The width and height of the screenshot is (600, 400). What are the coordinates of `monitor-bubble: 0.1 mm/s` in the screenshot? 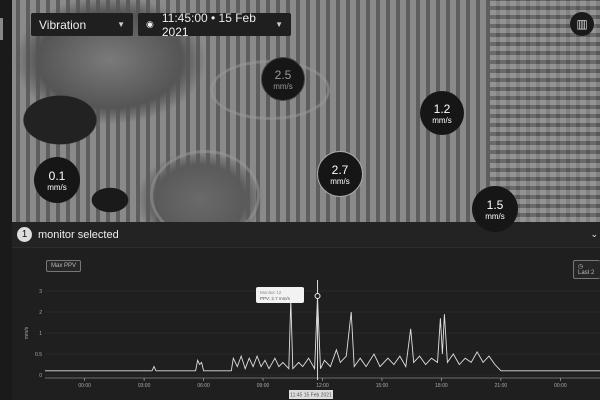 It's located at (57, 180).